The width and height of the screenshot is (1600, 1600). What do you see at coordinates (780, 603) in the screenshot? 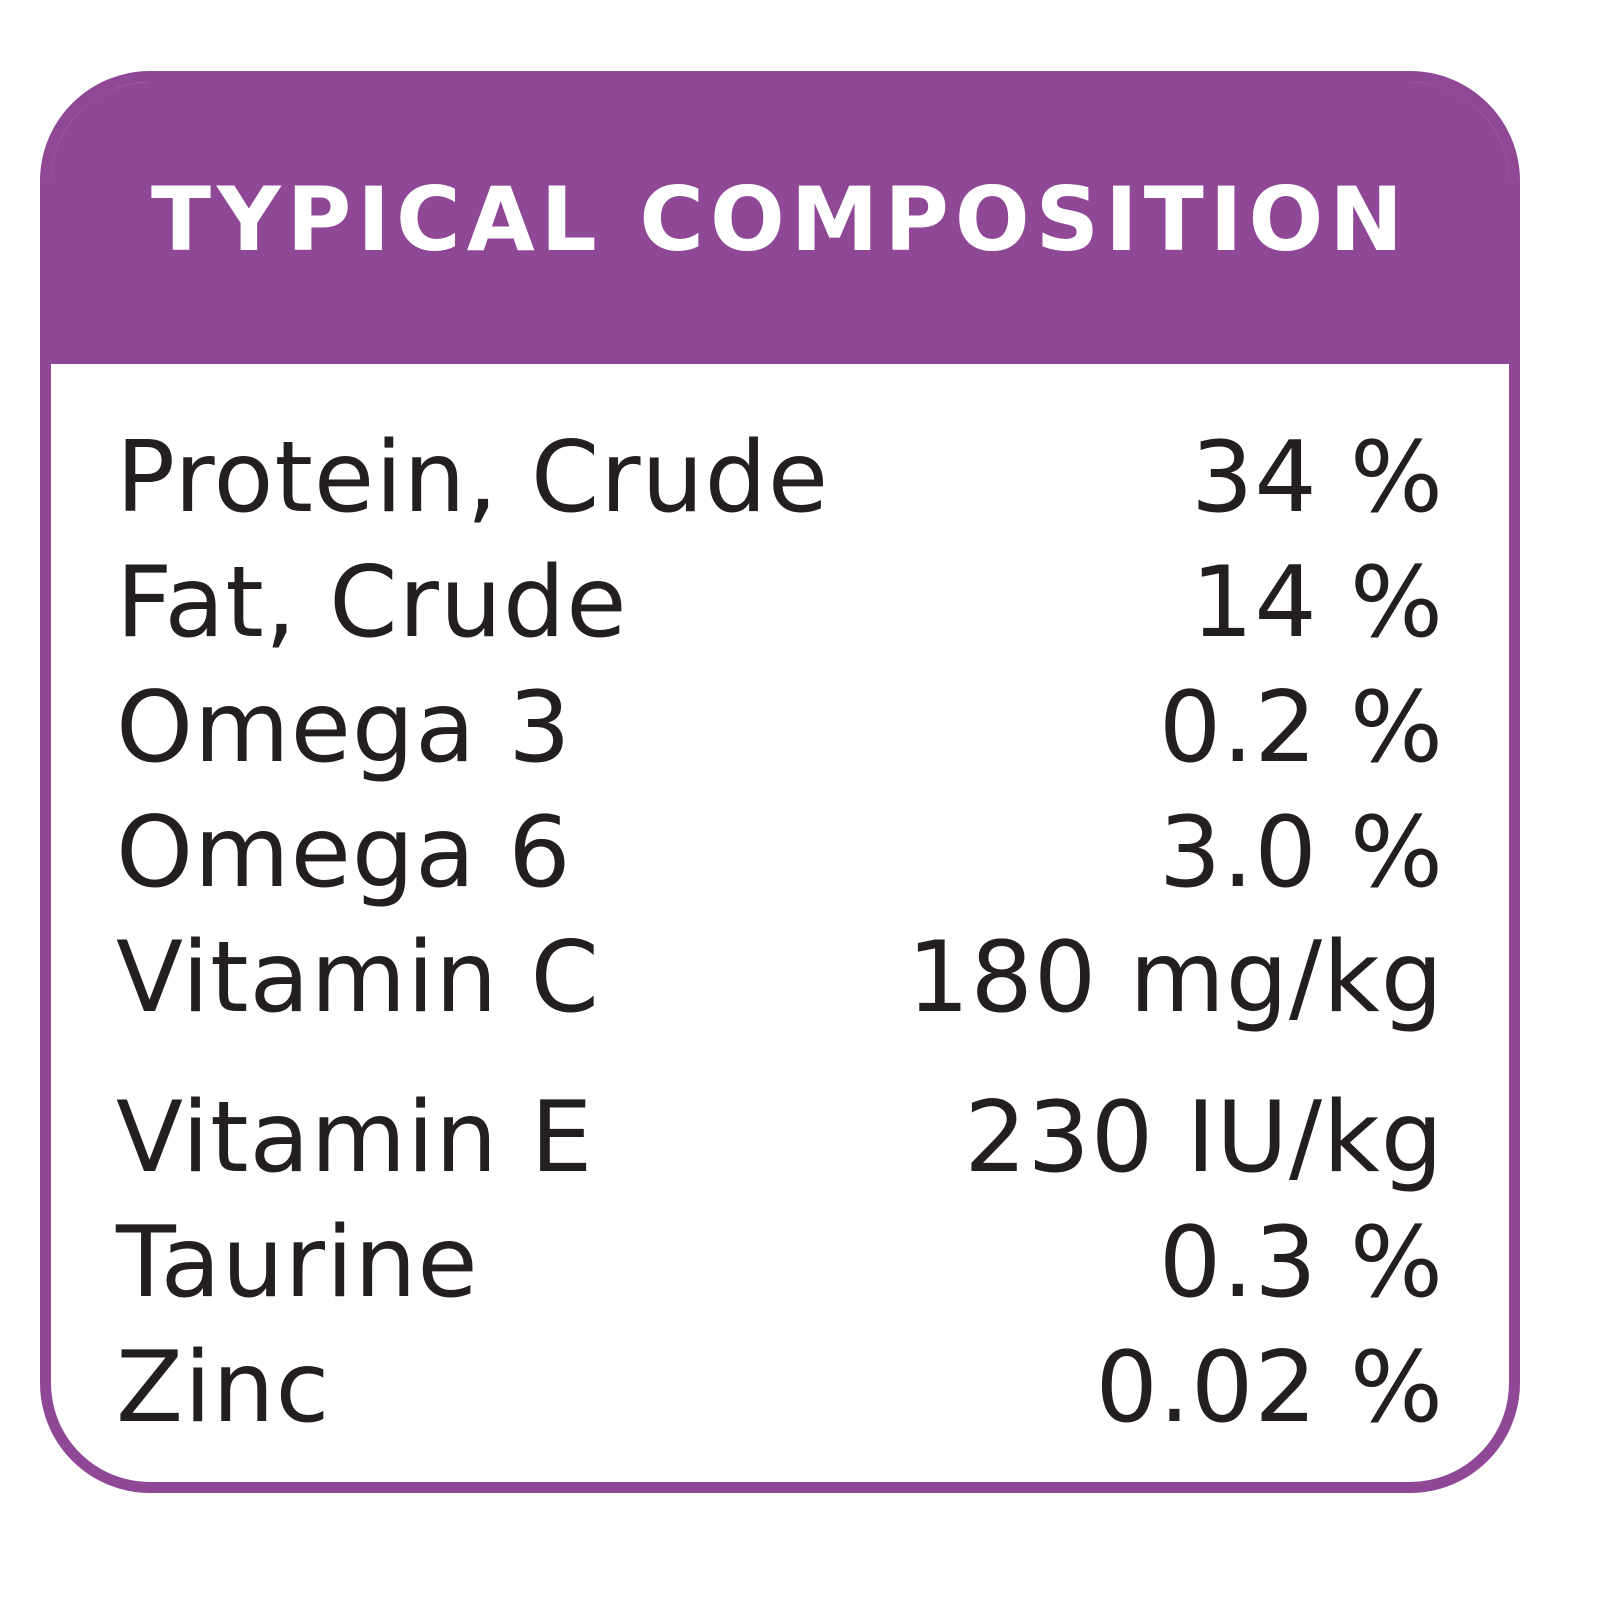
I see `composition-row-fat: Fat, Crude 14 %` at bounding box center [780, 603].